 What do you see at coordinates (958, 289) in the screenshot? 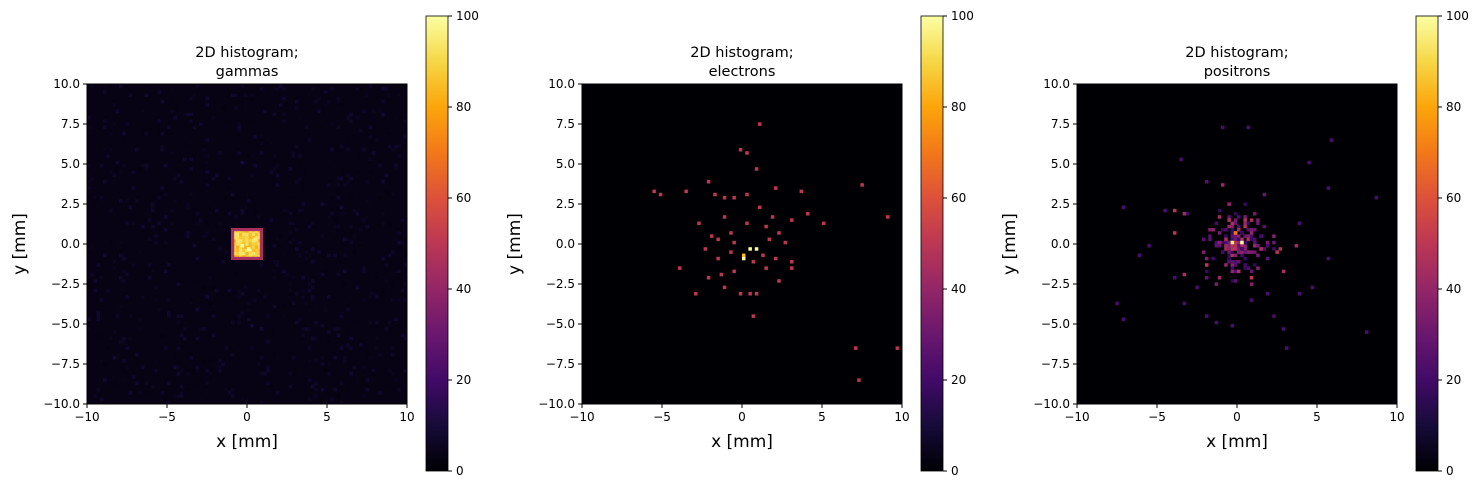
I see `colorbar-tick-label: 40` at bounding box center [958, 289].